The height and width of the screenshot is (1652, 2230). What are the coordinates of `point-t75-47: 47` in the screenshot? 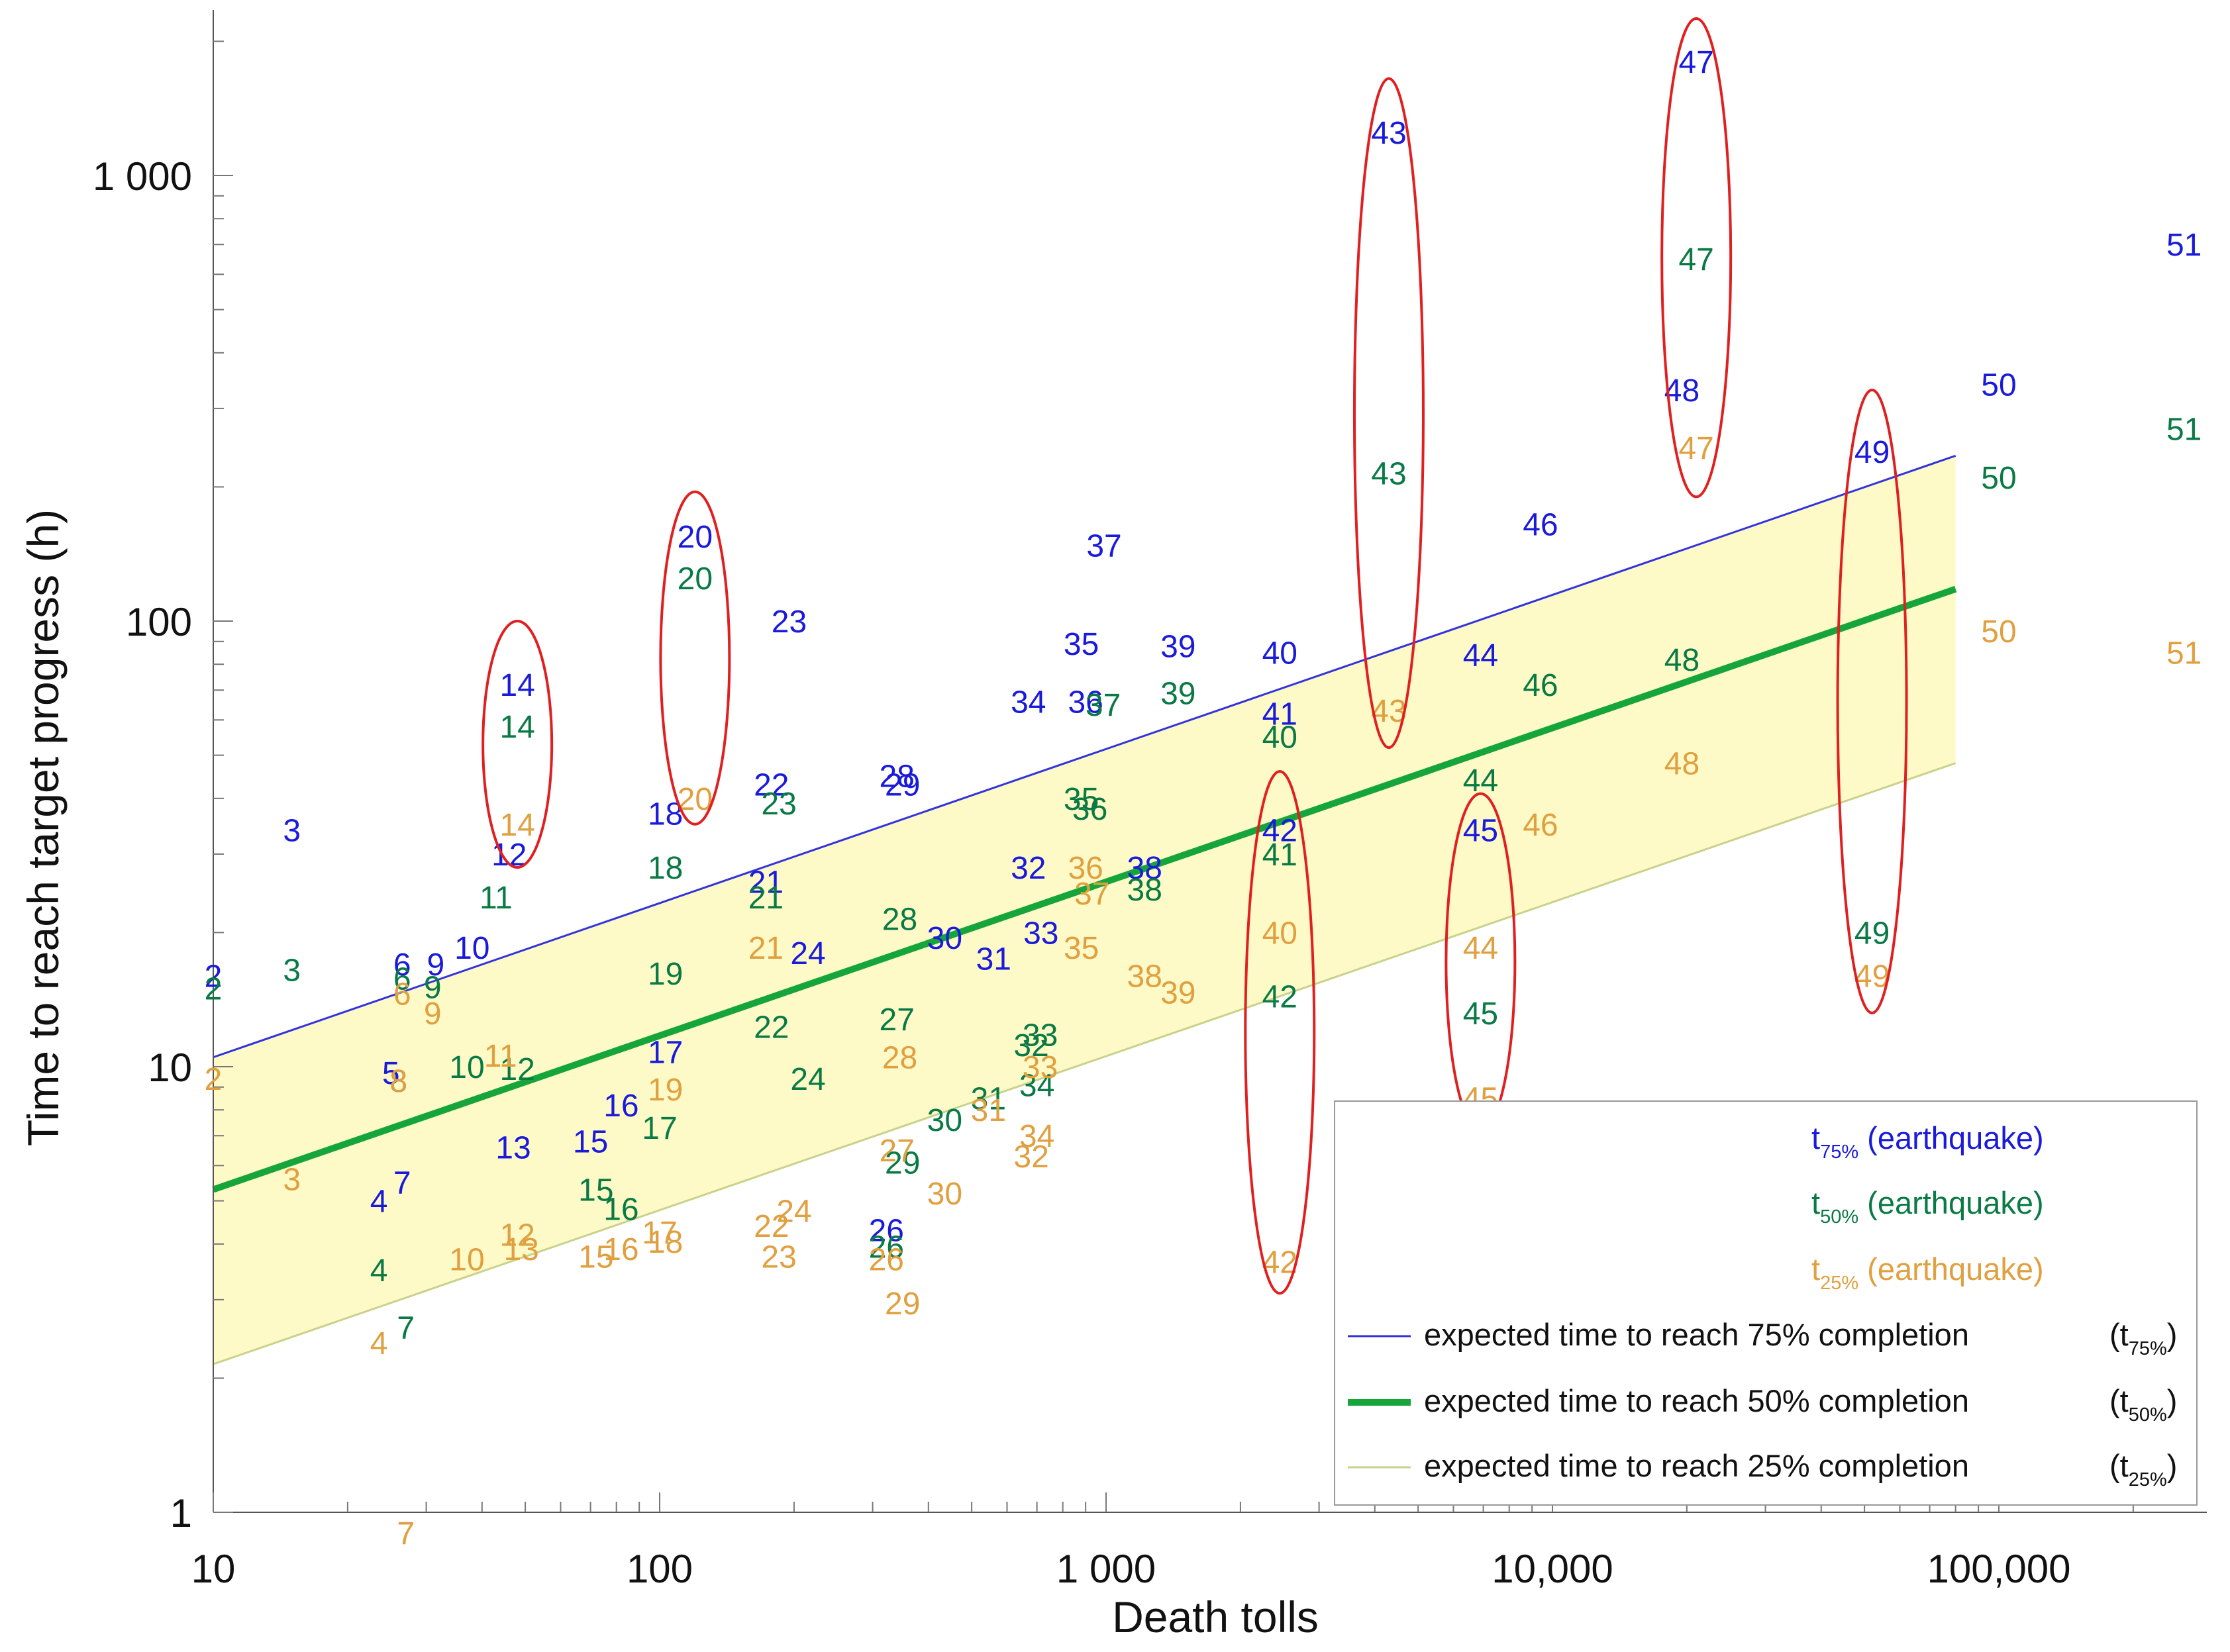 It's located at (1695, 63).